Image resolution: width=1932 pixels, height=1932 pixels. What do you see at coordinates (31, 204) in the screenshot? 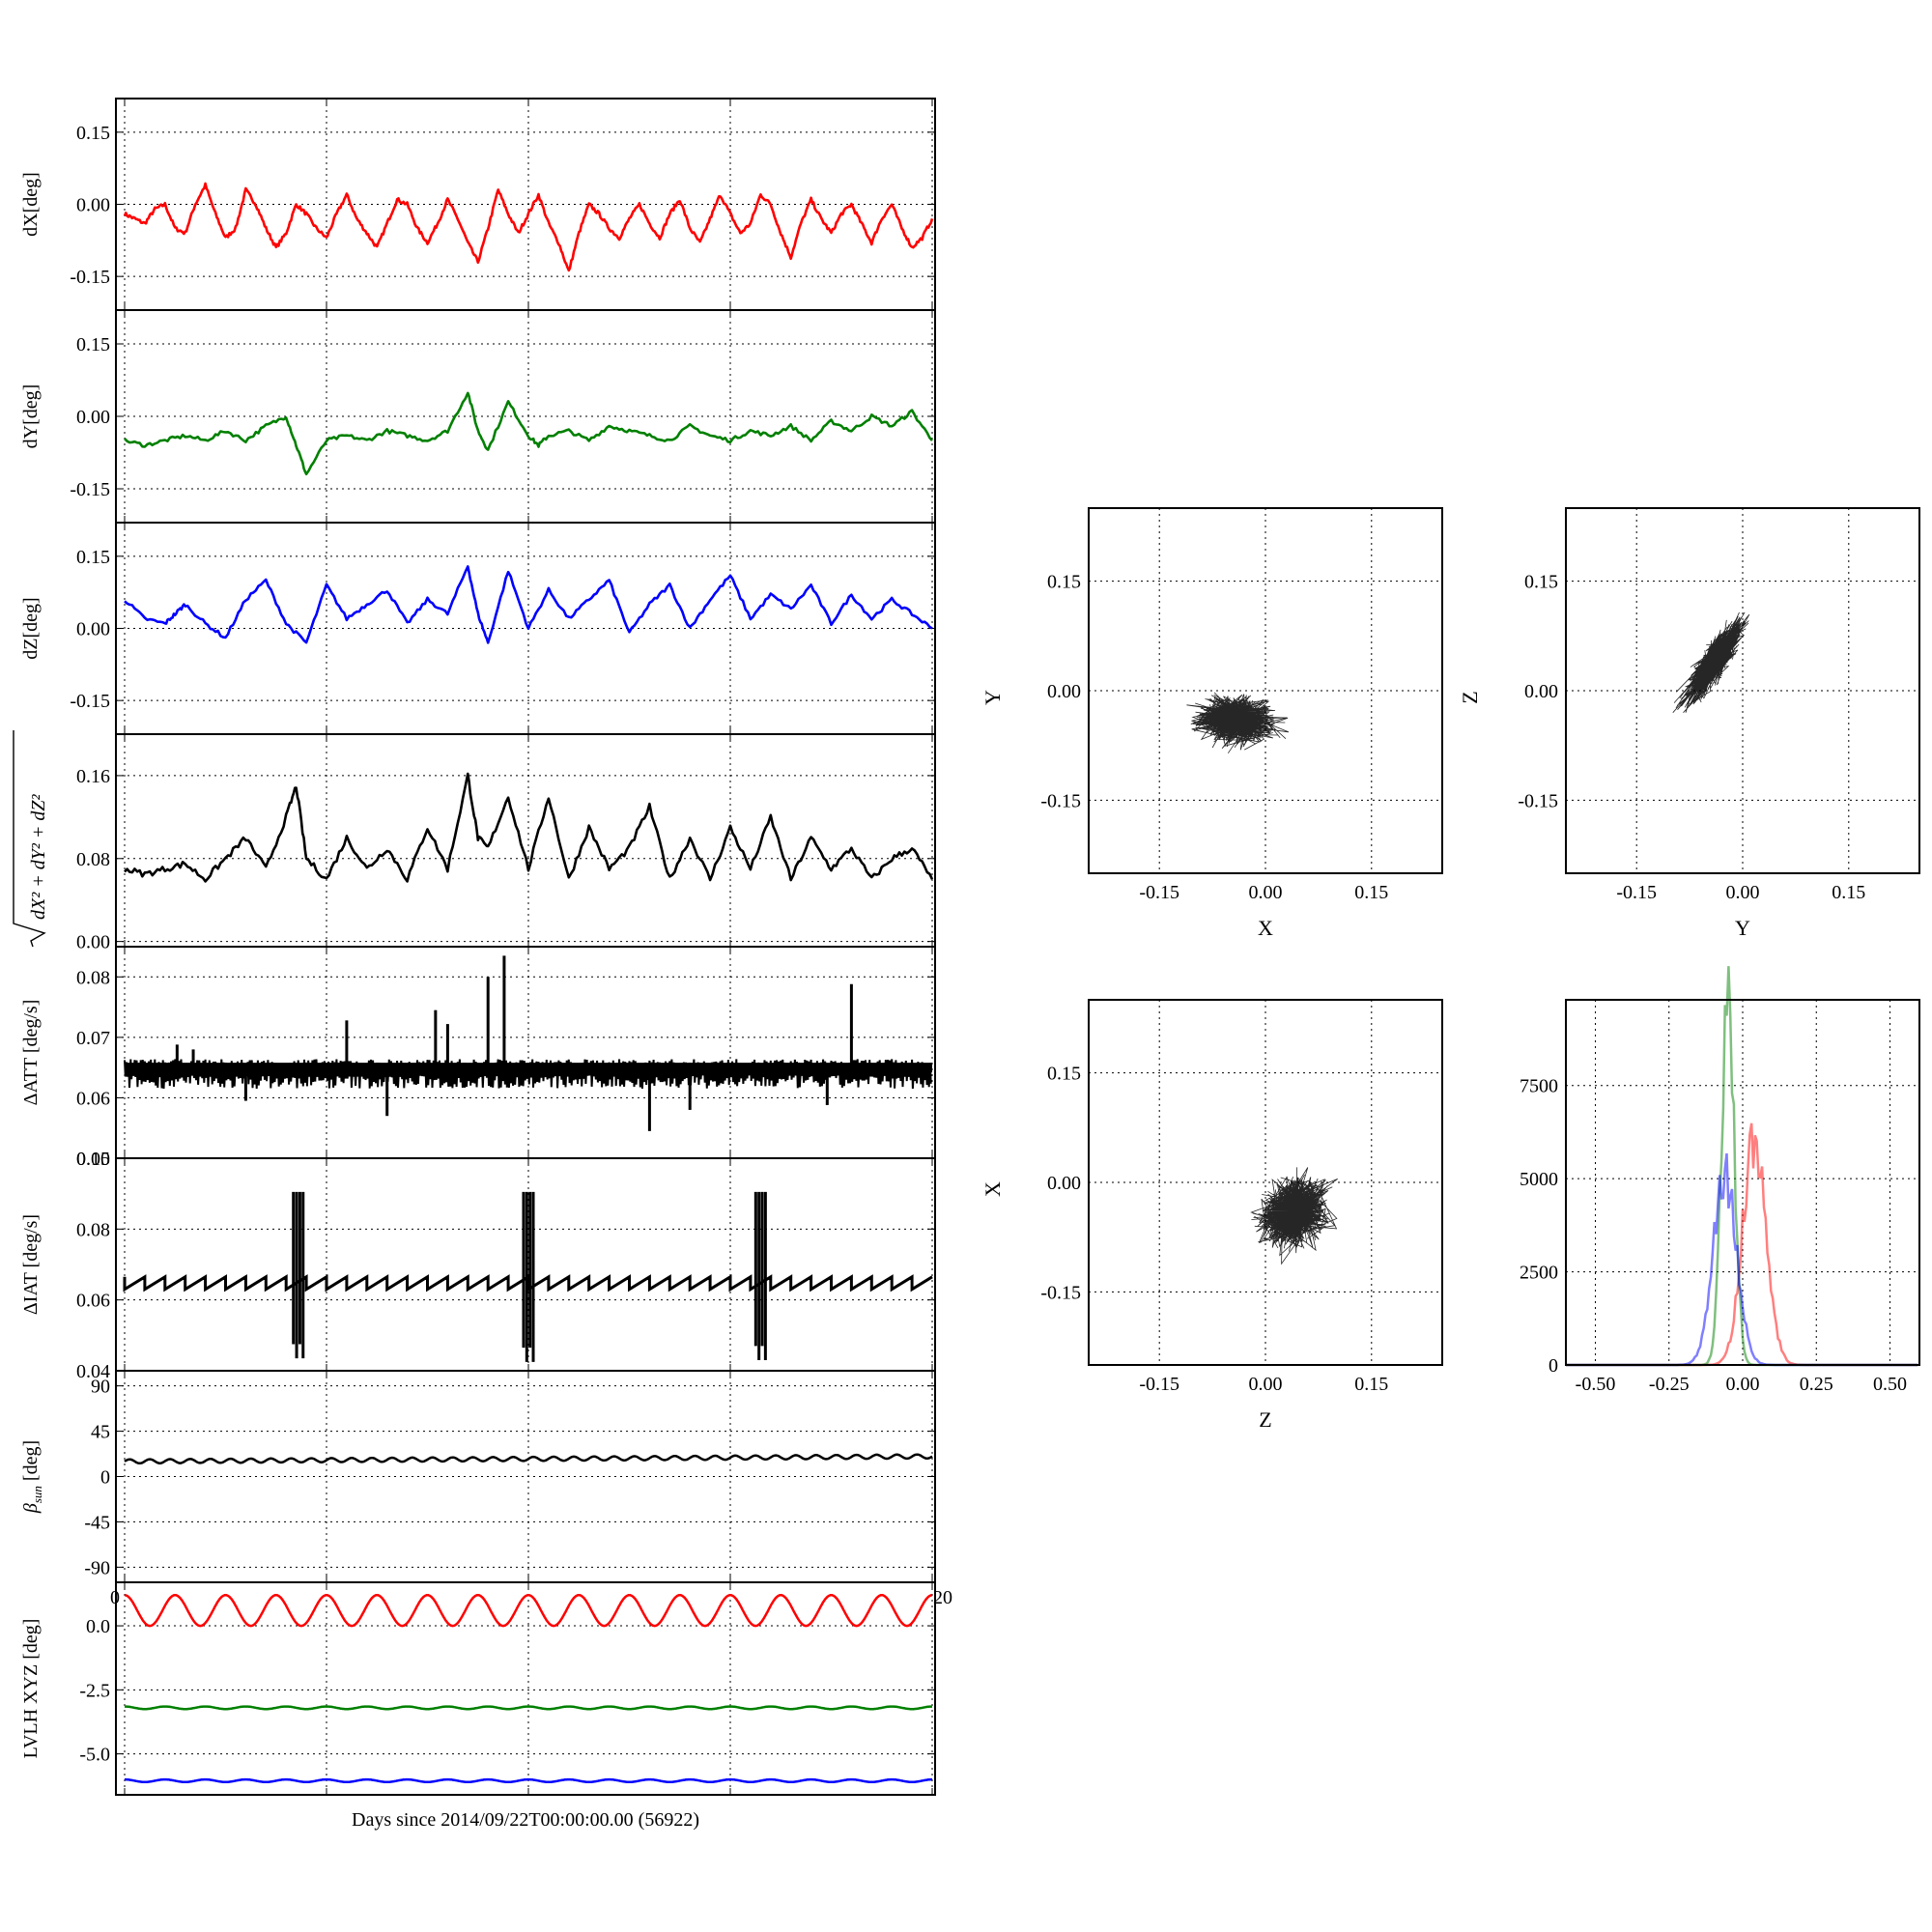
I see `panel-dx-ylabel: dX[deg]` at bounding box center [31, 204].